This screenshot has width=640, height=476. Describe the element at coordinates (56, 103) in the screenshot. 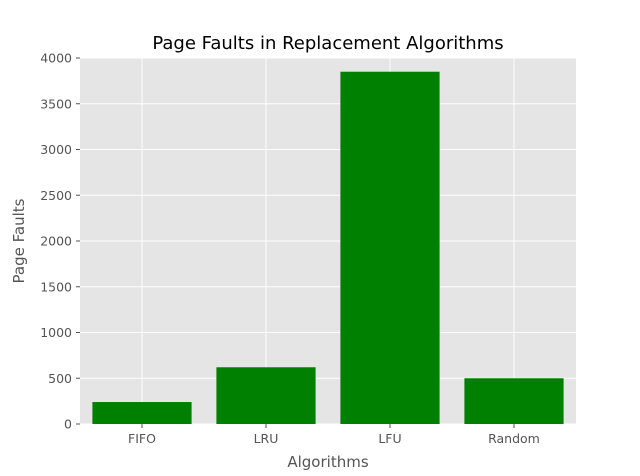

I see `y-tick-label: 3500` at that location.